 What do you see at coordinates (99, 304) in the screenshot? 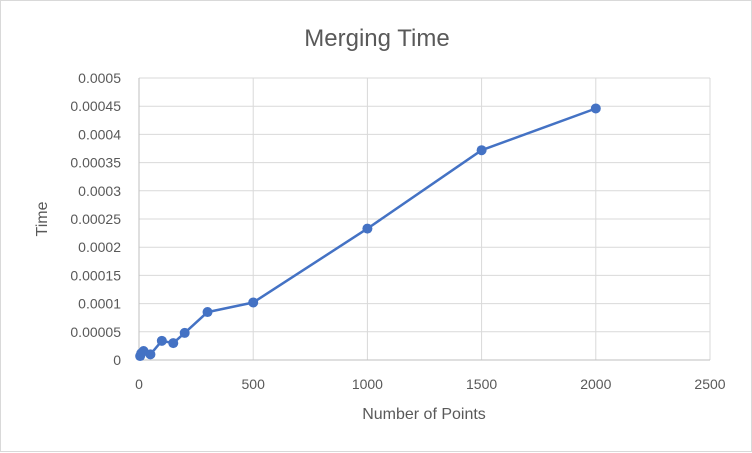
I see `y-tick-label: 0.0001` at bounding box center [99, 304].